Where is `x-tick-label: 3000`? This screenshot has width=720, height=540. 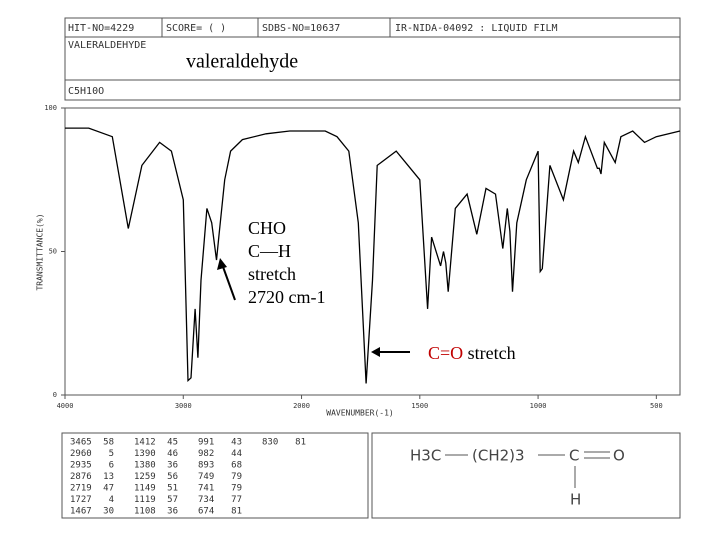
x-tick-label: 3000 is located at coordinates (183, 406).